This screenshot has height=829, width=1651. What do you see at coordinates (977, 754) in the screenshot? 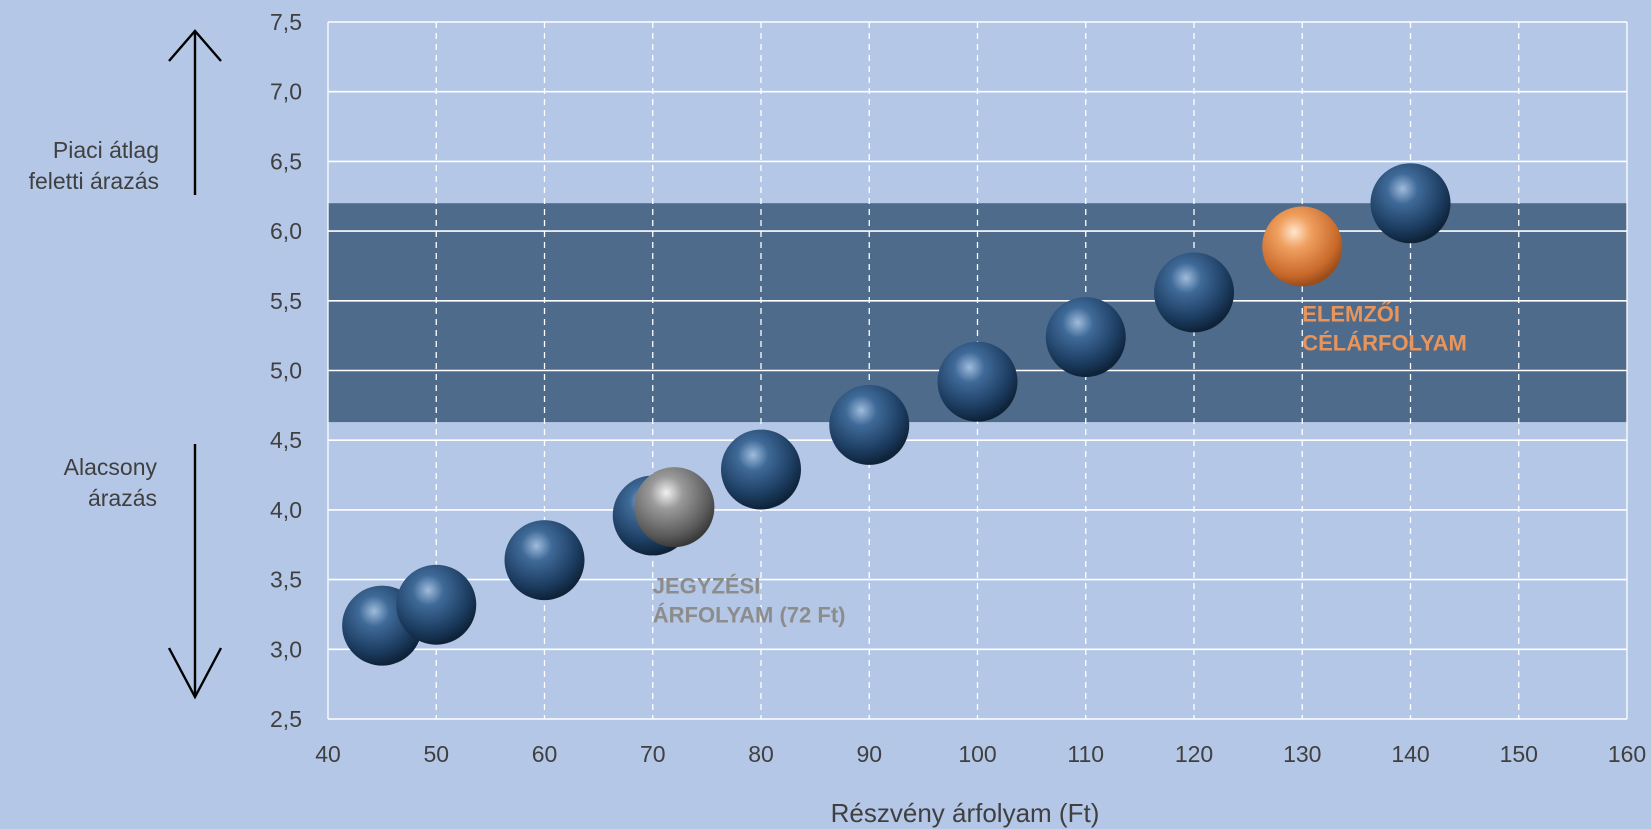
I see `x-tick-label: 100` at bounding box center [977, 754].